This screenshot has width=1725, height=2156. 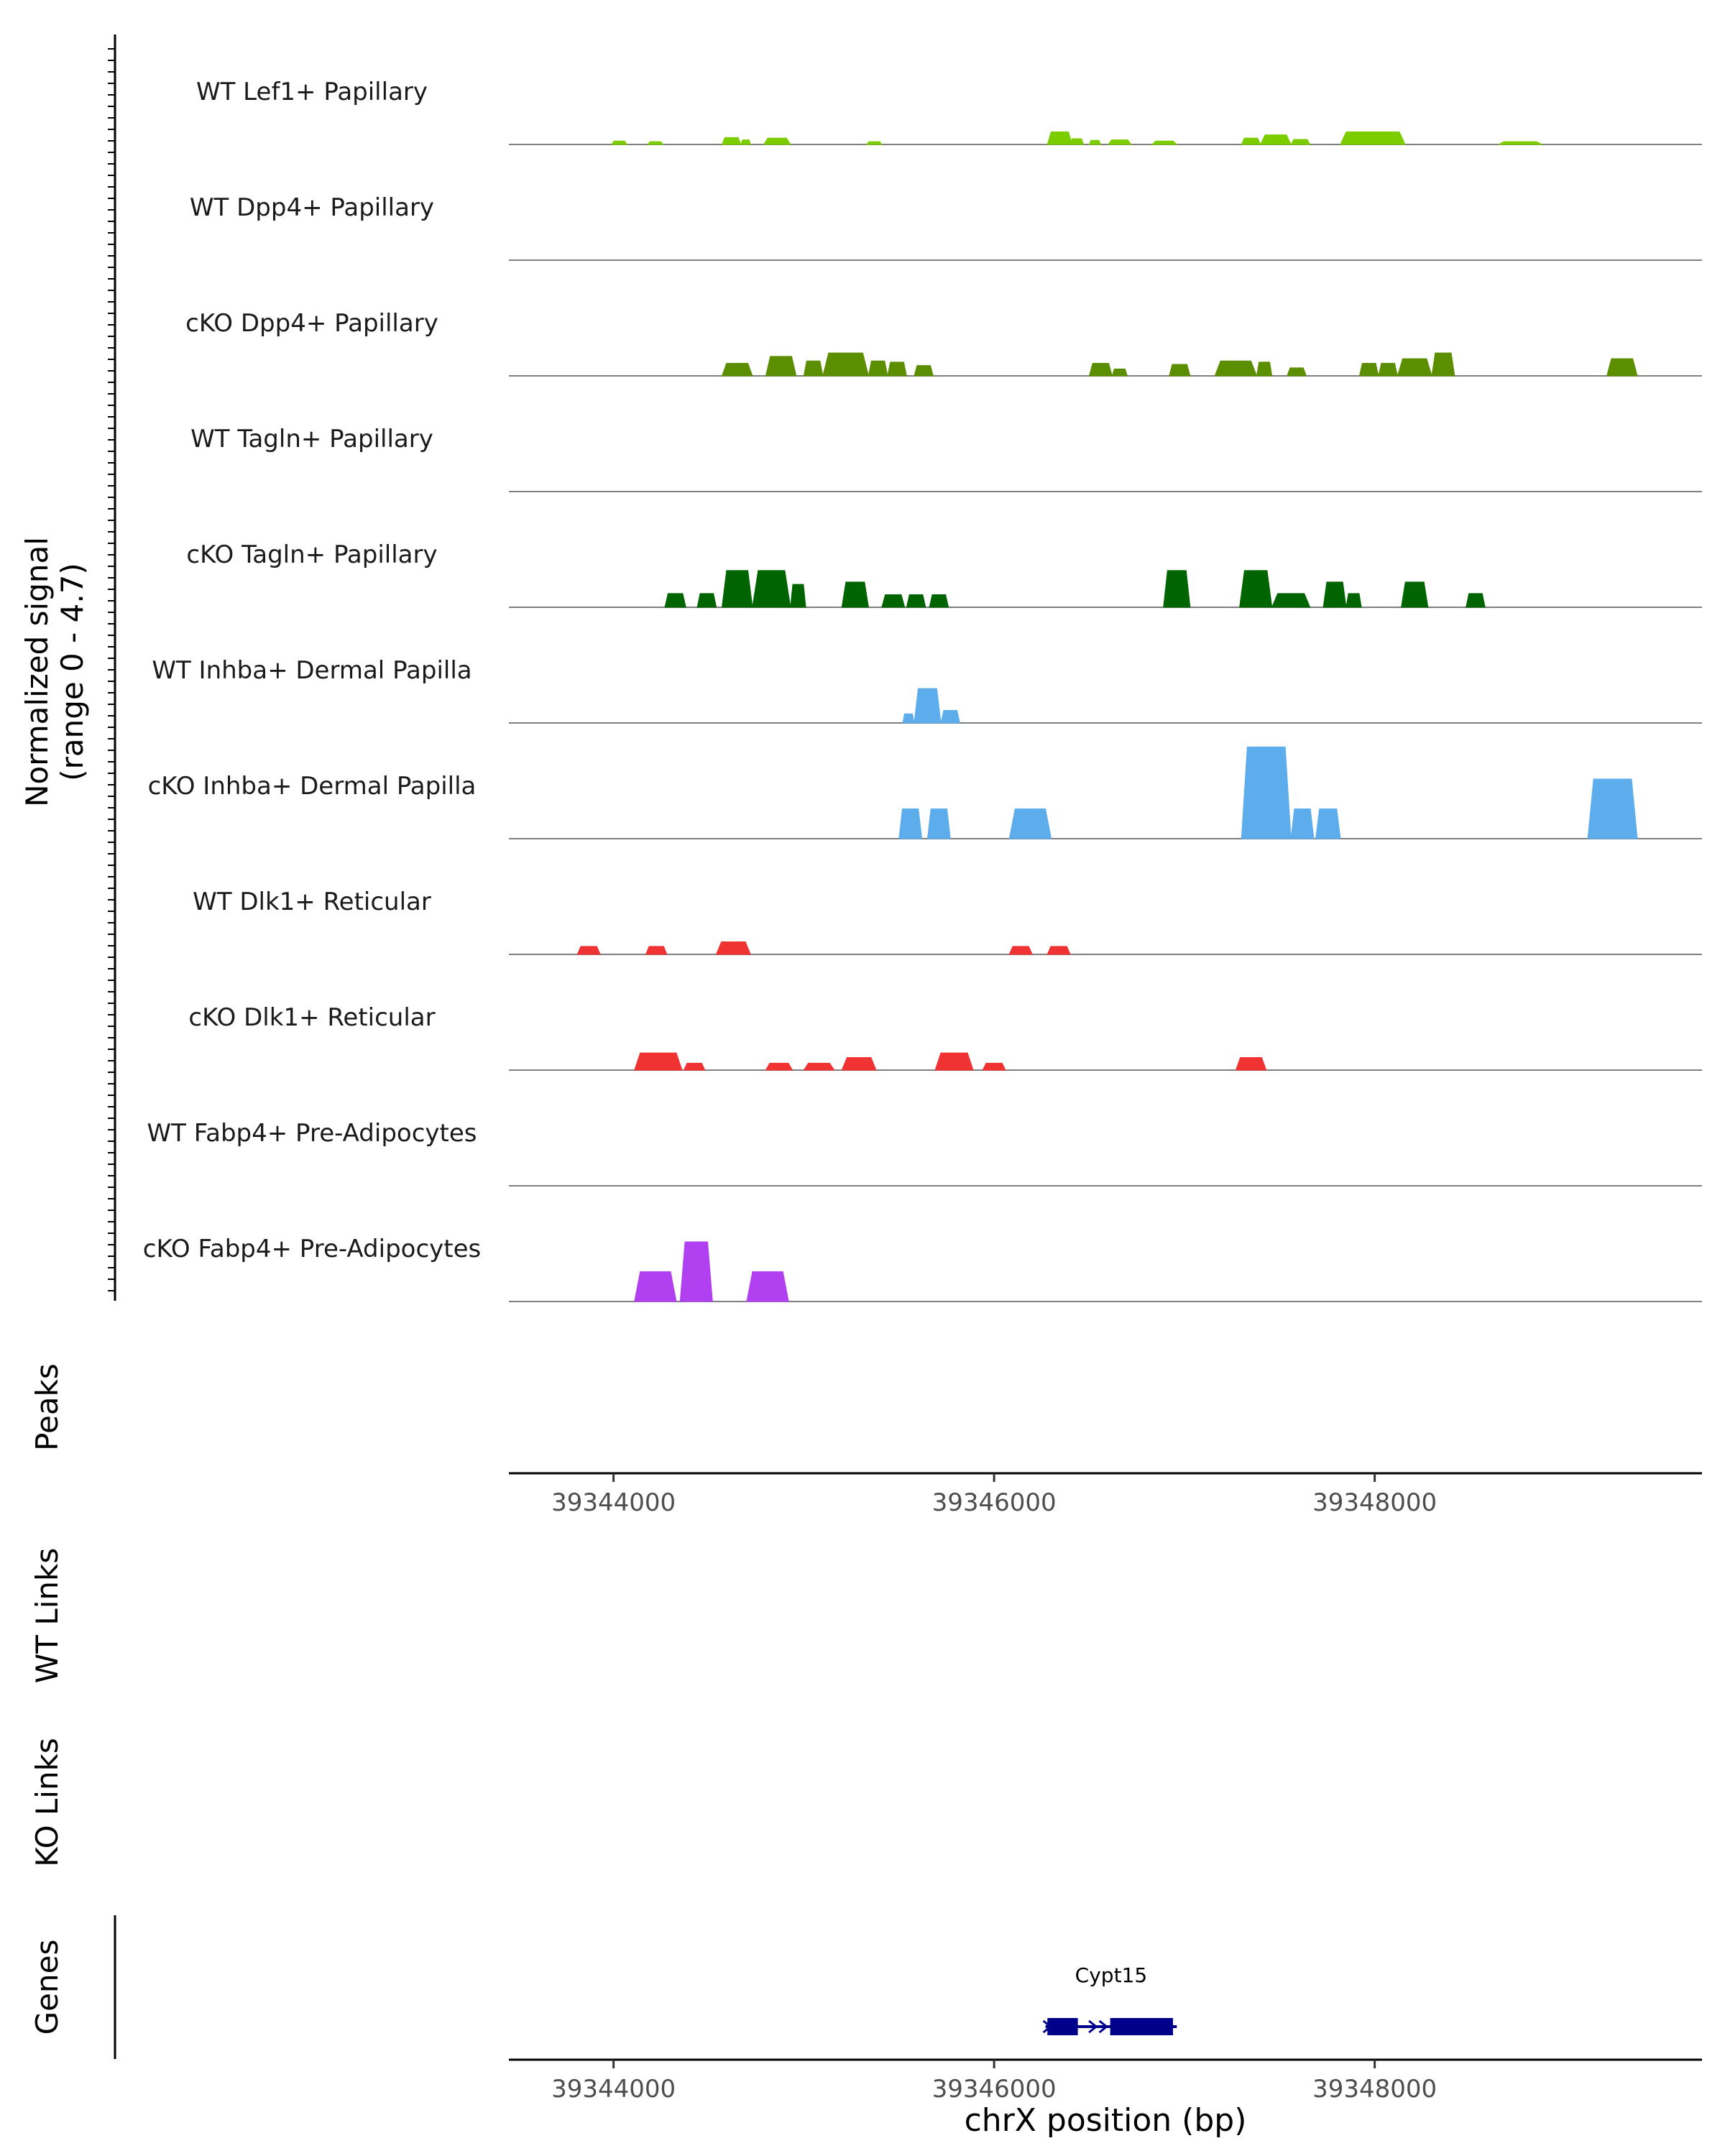 What do you see at coordinates (944, 574) in the screenshot?
I see `track: cKO Tagln+ Papillary` at bounding box center [944, 574].